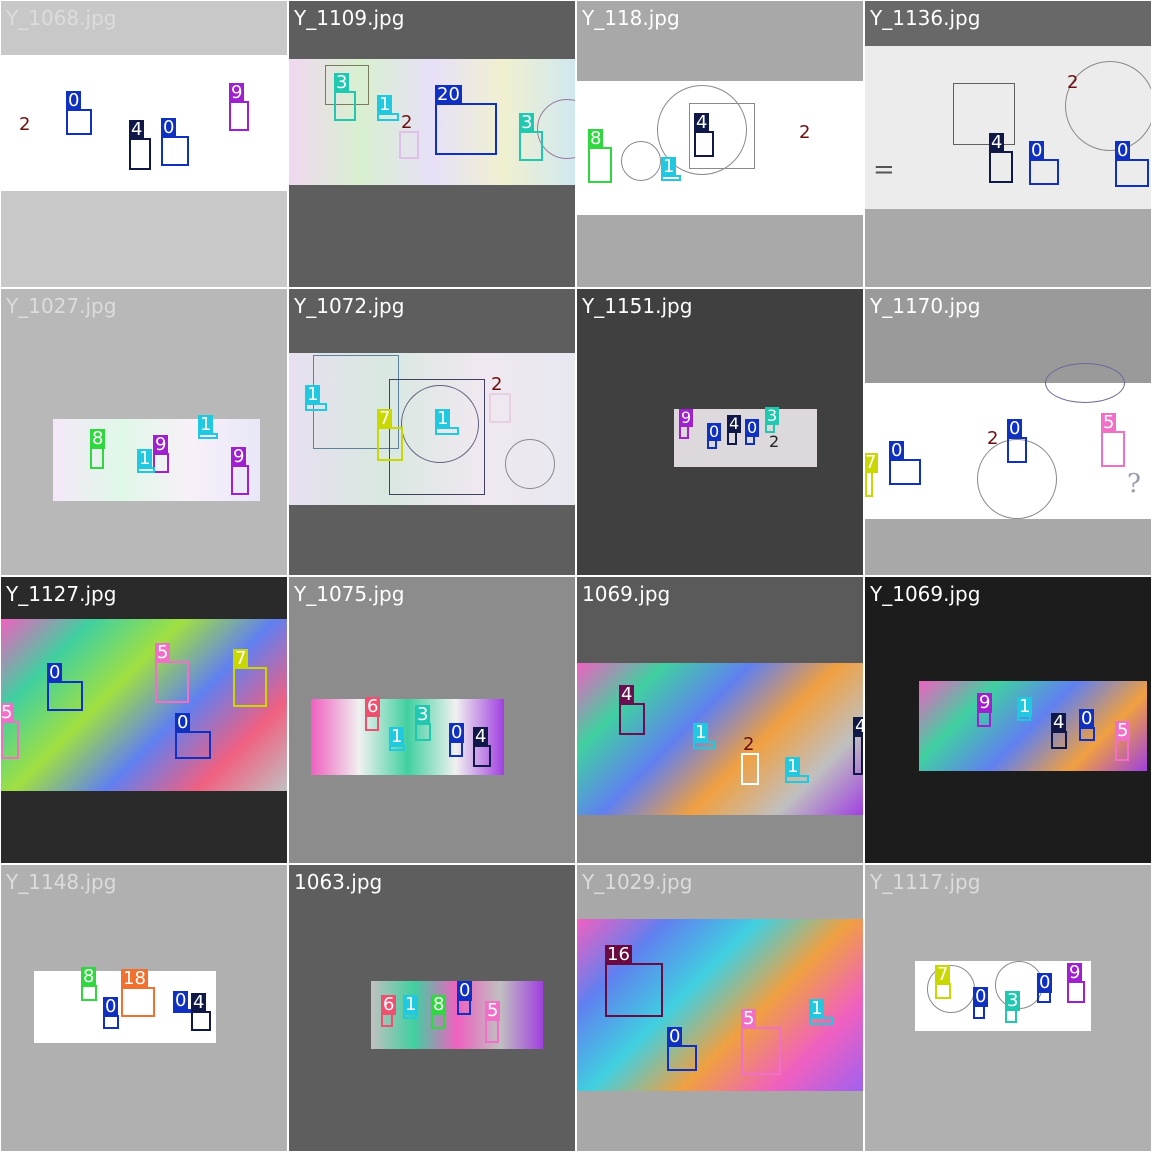  I want to click on tile-1063: 1063.jpg 6 1 8 0 5, so click(432, 1008).